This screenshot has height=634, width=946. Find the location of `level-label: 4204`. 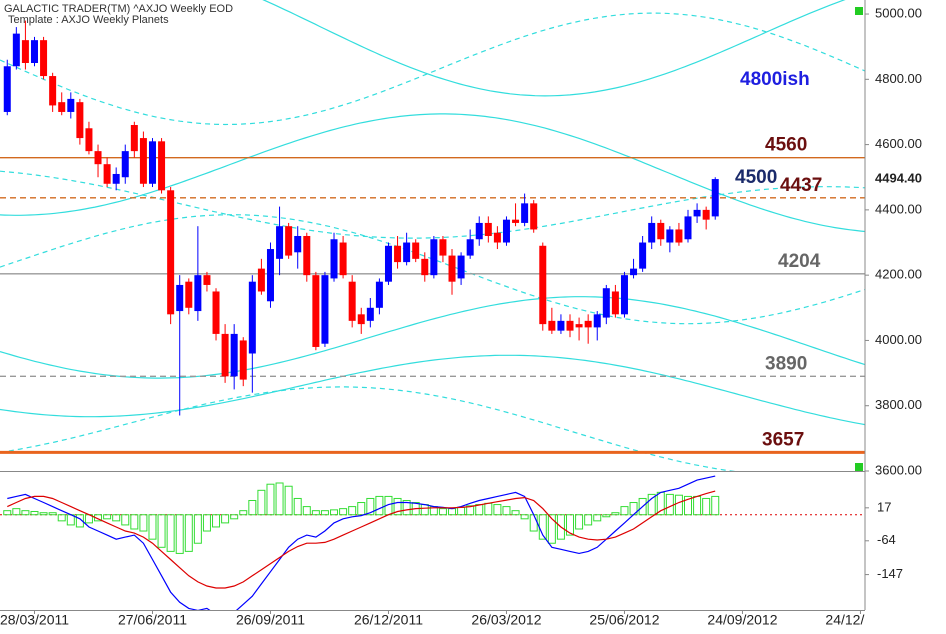

level-label: 4204 is located at coordinates (799, 261).